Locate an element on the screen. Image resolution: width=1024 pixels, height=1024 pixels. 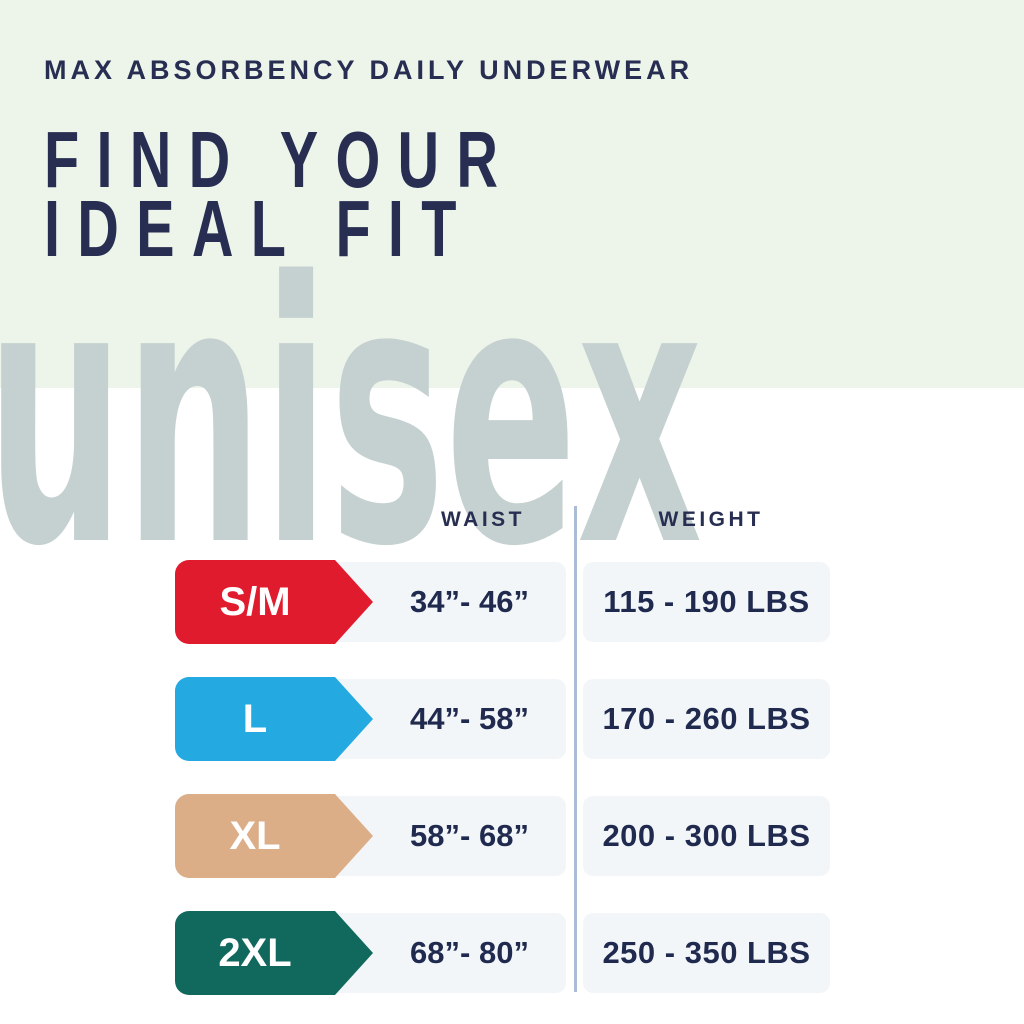
size-badge-sm: S/M is located at coordinates (274, 602).